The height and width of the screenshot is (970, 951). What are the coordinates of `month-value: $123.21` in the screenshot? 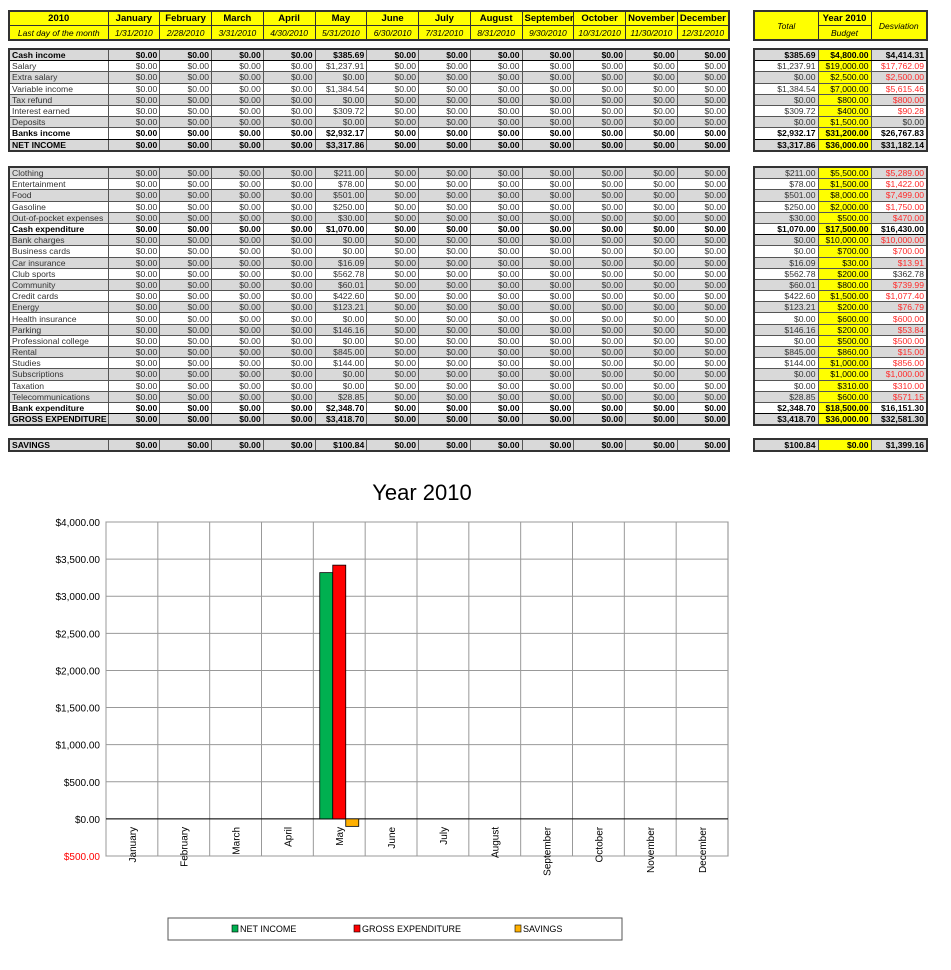 It's located at (341, 307).